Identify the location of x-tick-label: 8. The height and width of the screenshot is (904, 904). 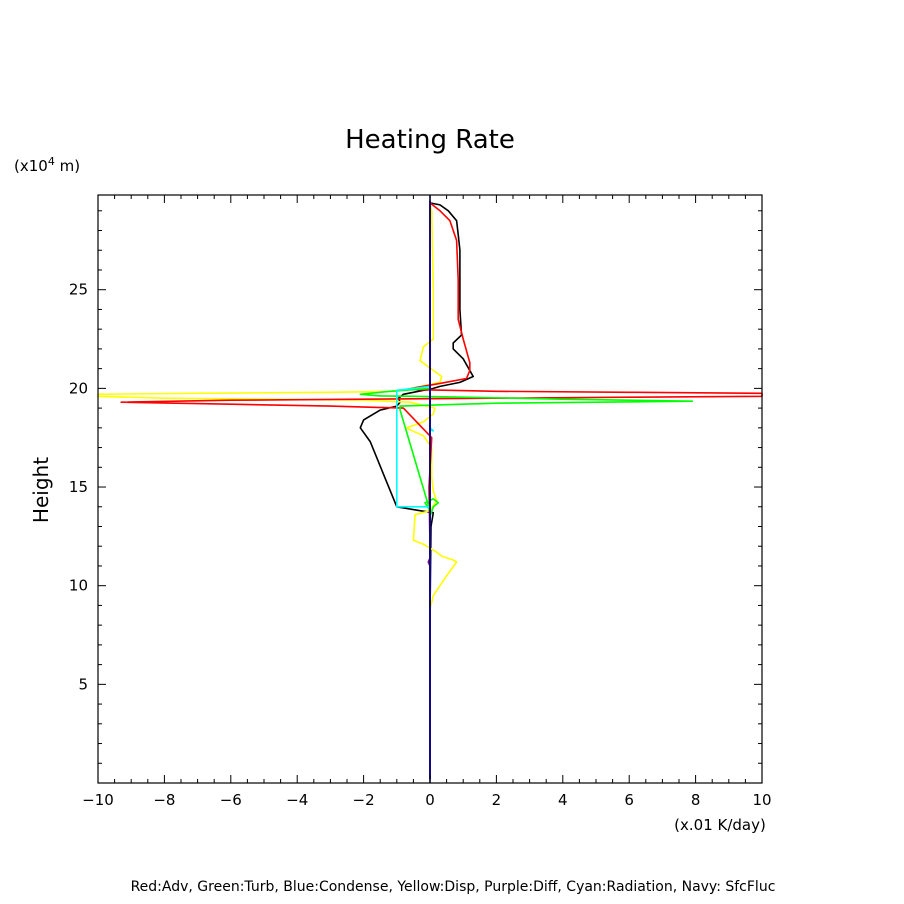
(696, 800).